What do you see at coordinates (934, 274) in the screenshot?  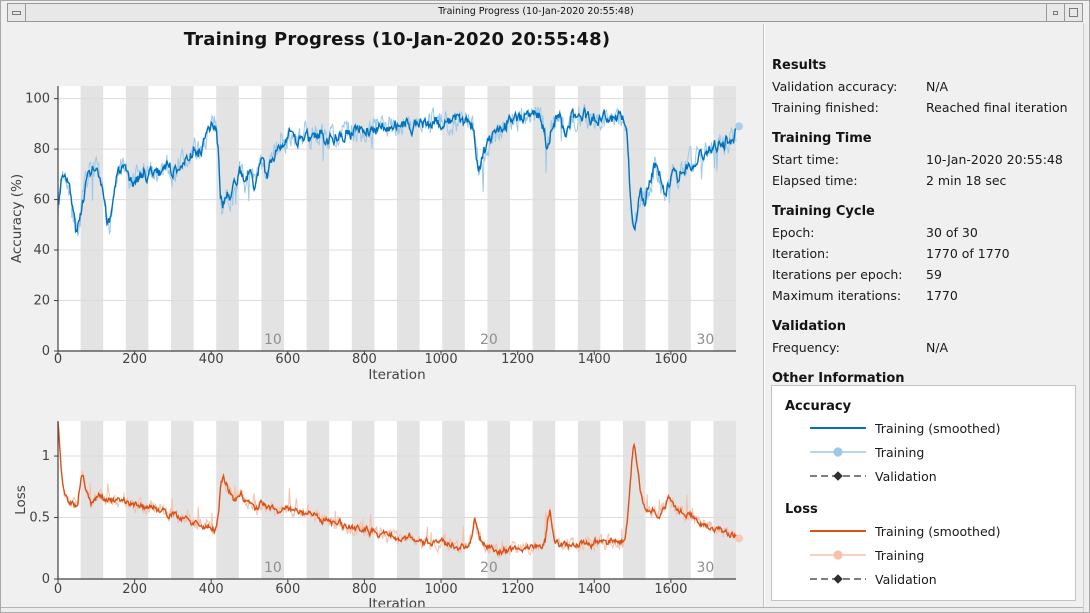 I see `info-value: 59` at bounding box center [934, 274].